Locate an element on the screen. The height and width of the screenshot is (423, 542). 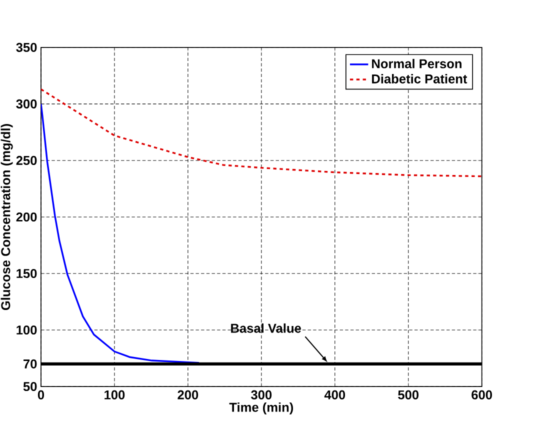
x-tick-label: 600 is located at coordinates (482, 395).